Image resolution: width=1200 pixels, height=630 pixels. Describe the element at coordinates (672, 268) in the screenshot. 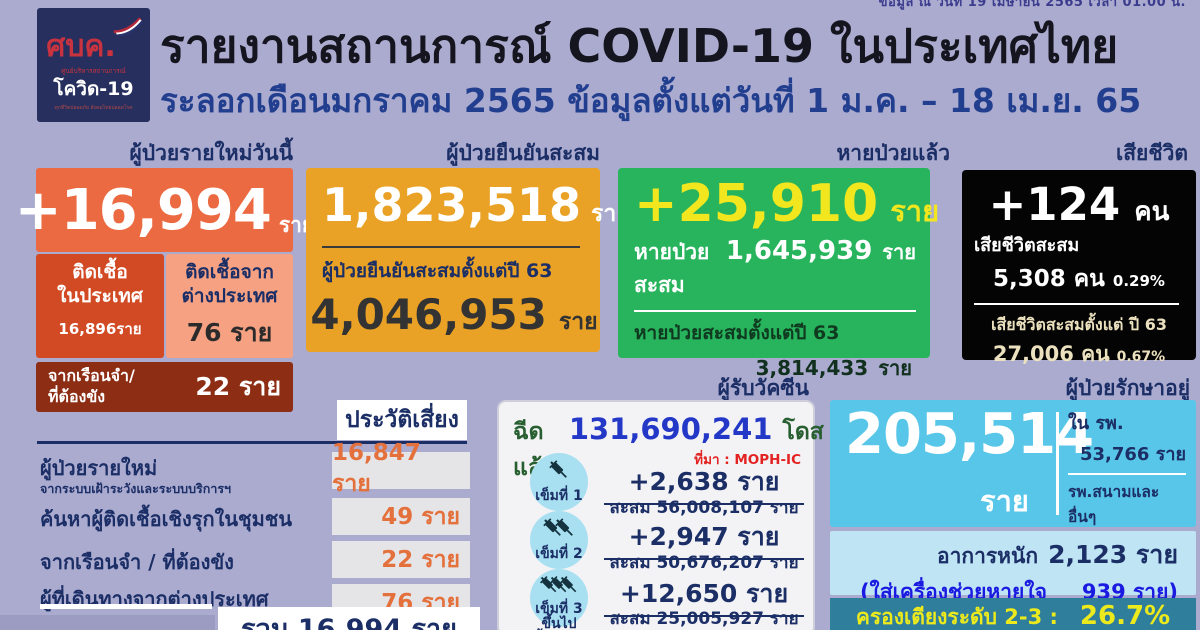

I see `recovered-cum-label: หายป่วยสะสม` at that location.